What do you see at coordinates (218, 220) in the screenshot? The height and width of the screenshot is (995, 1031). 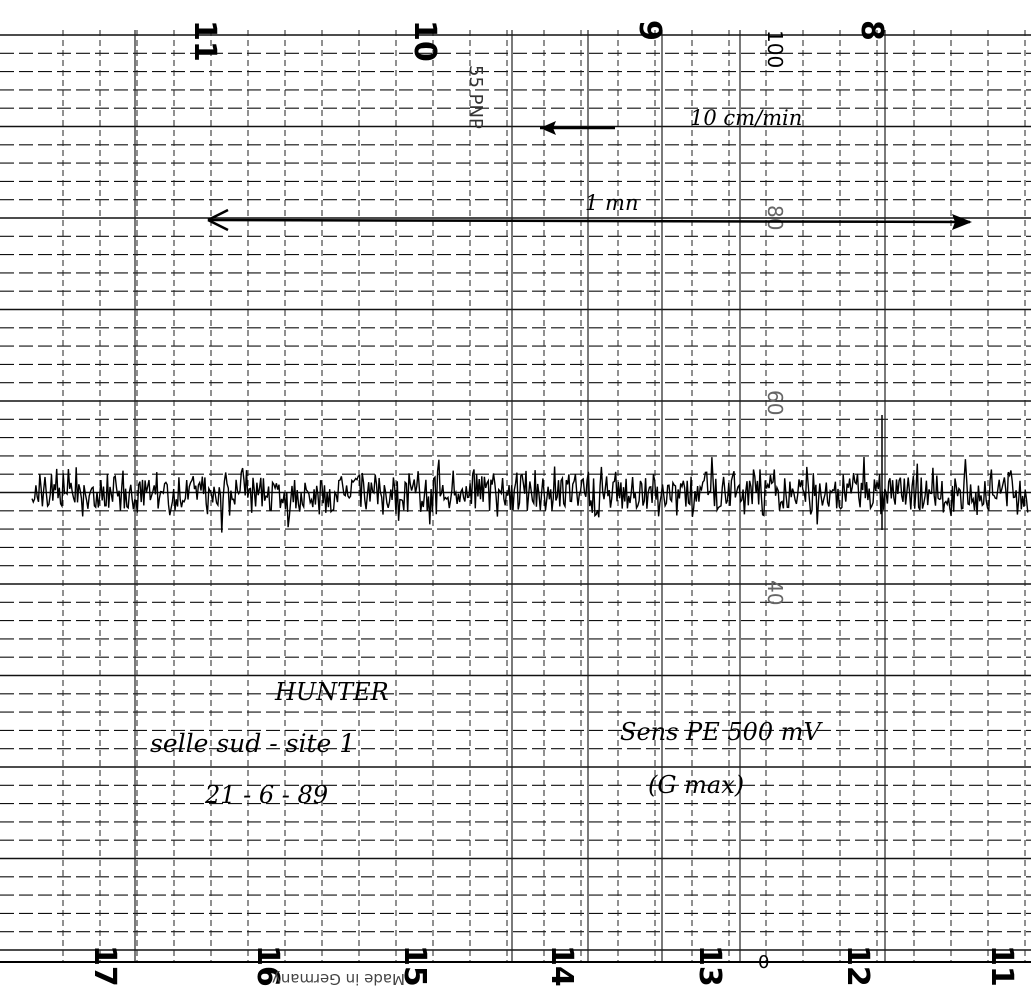 I see `time-span-arrow-left-head` at bounding box center [218, 220].